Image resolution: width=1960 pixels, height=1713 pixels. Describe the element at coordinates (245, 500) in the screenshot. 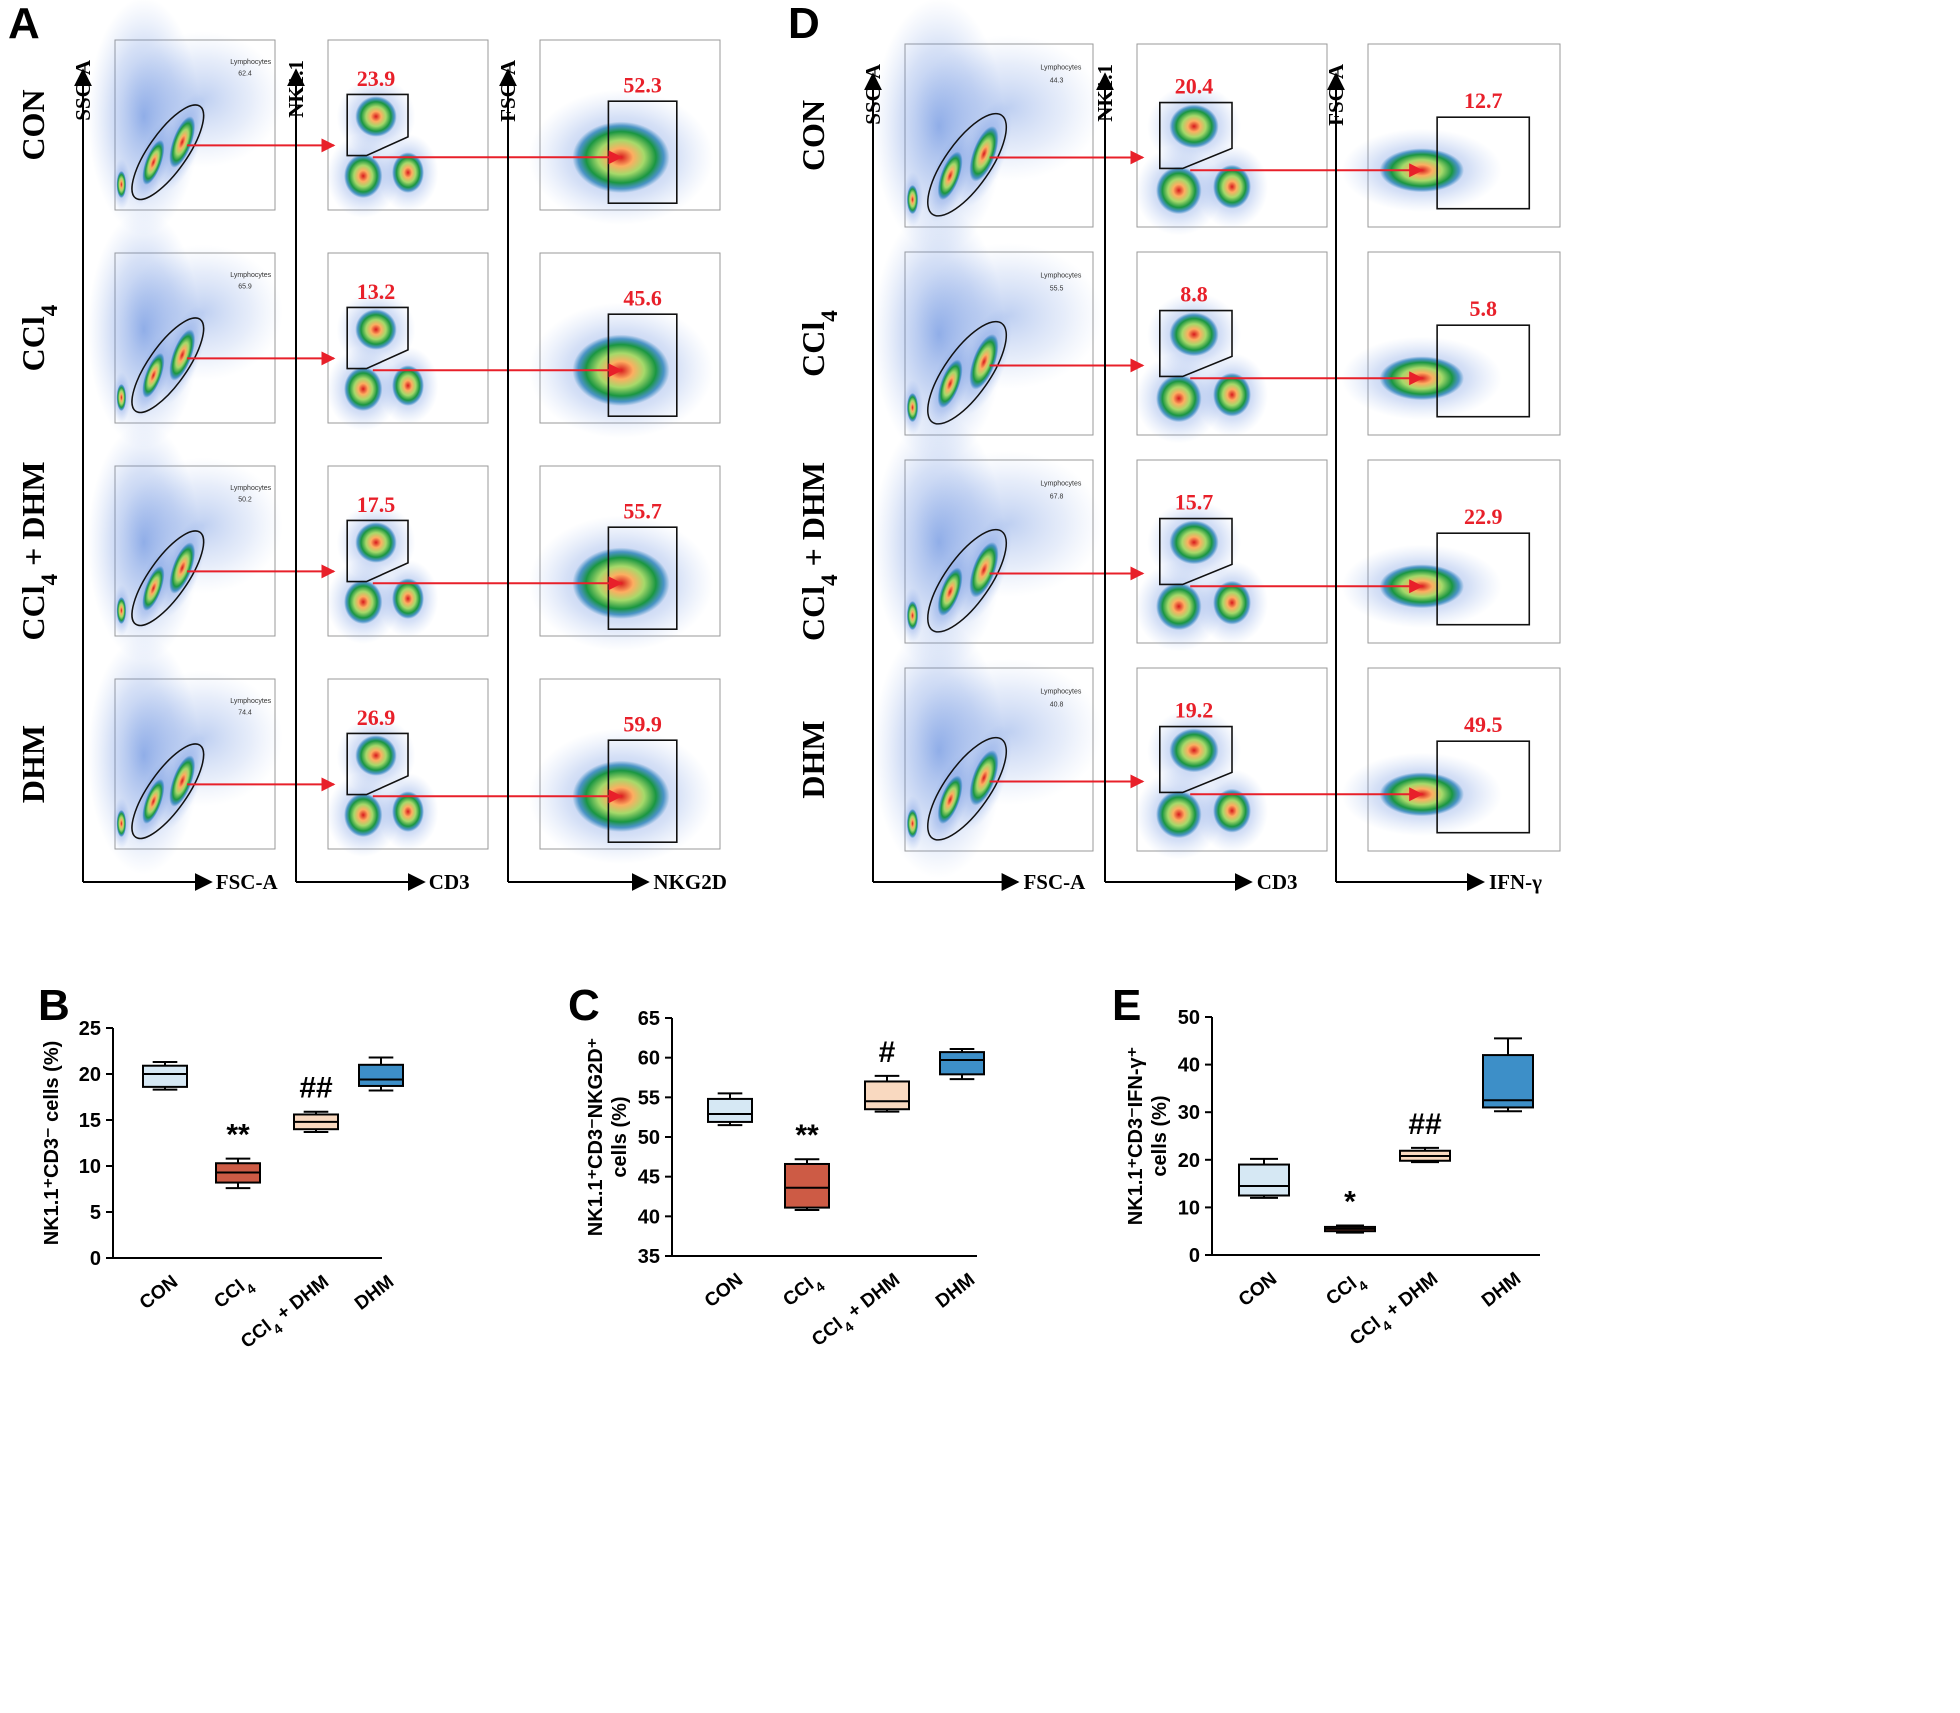

I see `gate-percent: 50.2` at that location.